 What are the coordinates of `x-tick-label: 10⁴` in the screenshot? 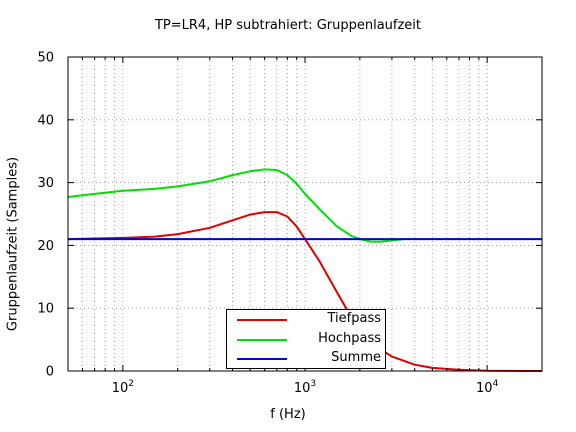 It's located at (487, 387).